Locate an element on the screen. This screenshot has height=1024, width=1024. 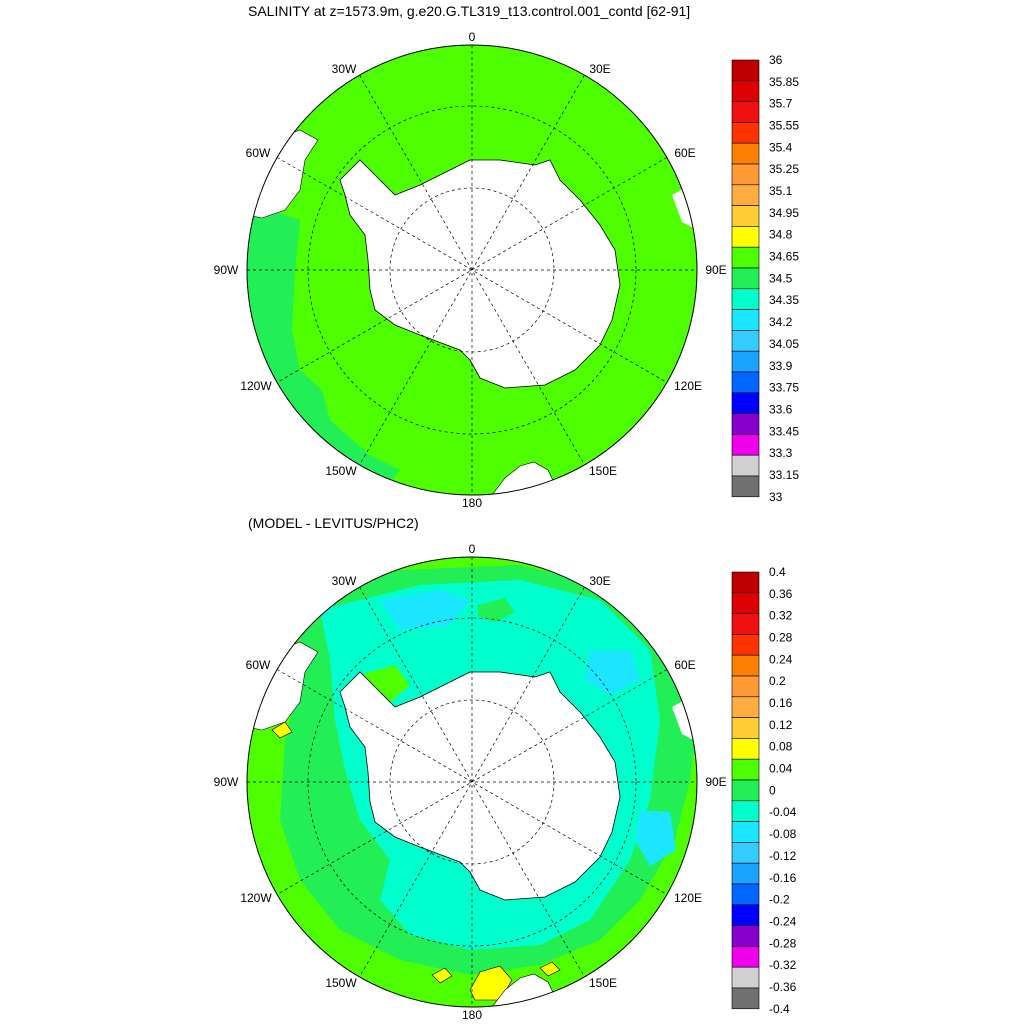
bottom-colorbar-label: -0.32 is located at coordinates (783, 965).